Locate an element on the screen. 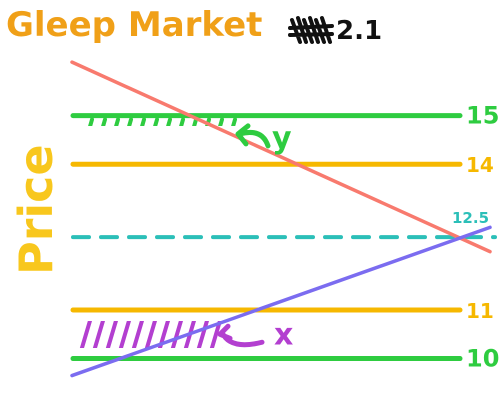  hatch-region-x is located at coordinates (151, 334).